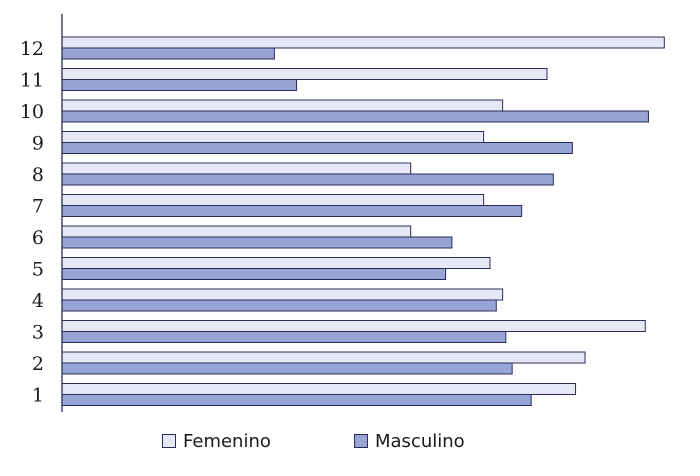 The image size is (700, 476). What do you see at coordinates (350, 441) in the screenshot?
I see `legend: Femenino Masculino` at bounding box center [350, 441].